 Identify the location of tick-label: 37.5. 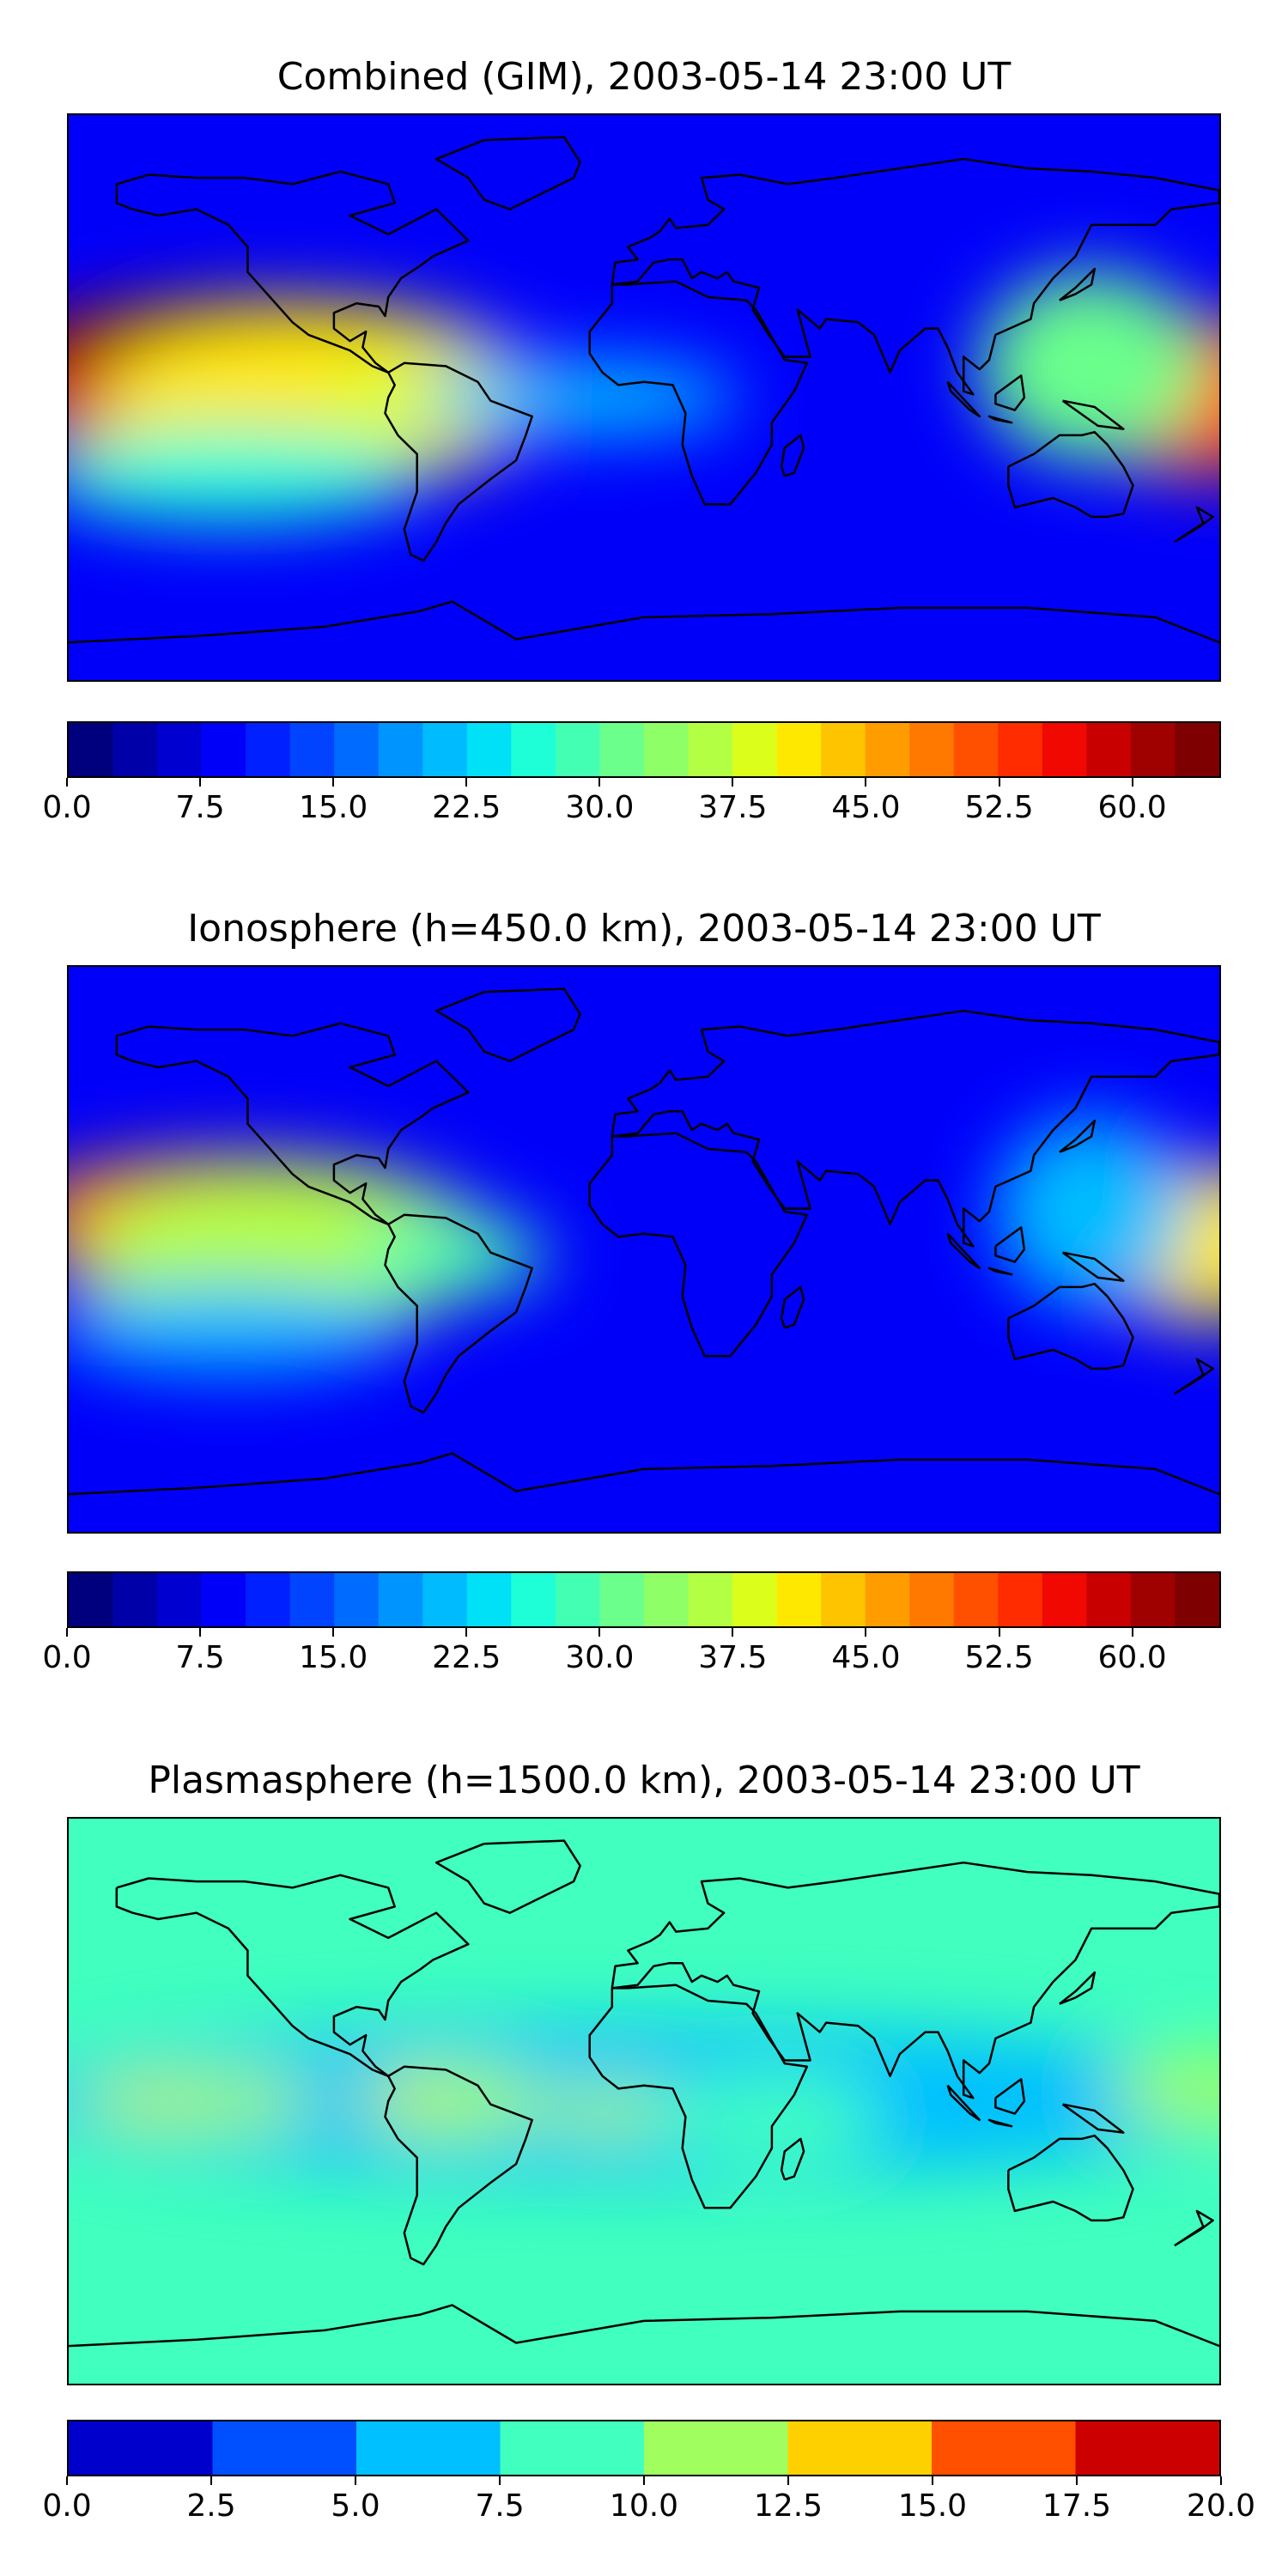
(733, 808).